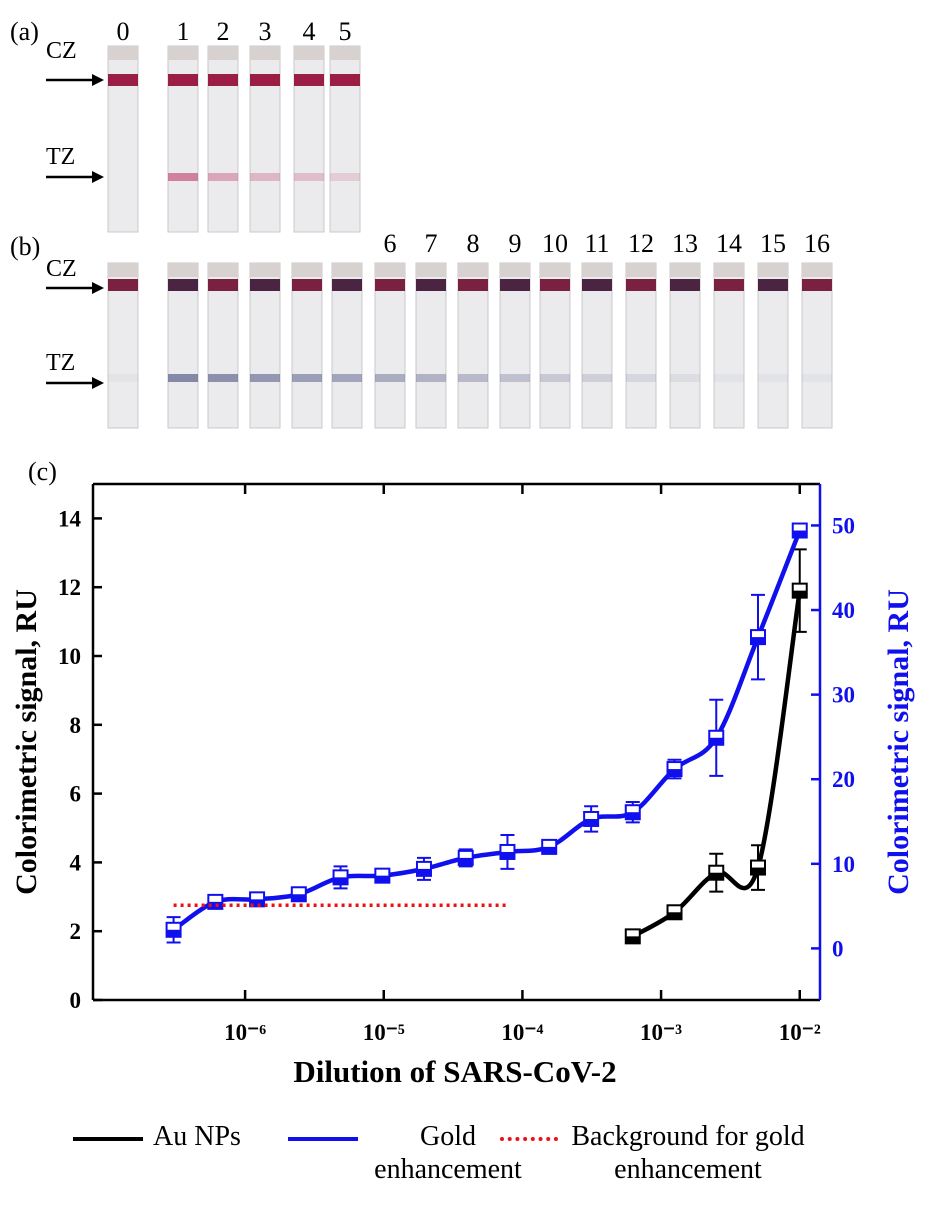  Describe the element at coordinates (448, 1153) in the screenshot. I see `legend-label: Gold enhancement` at that location.